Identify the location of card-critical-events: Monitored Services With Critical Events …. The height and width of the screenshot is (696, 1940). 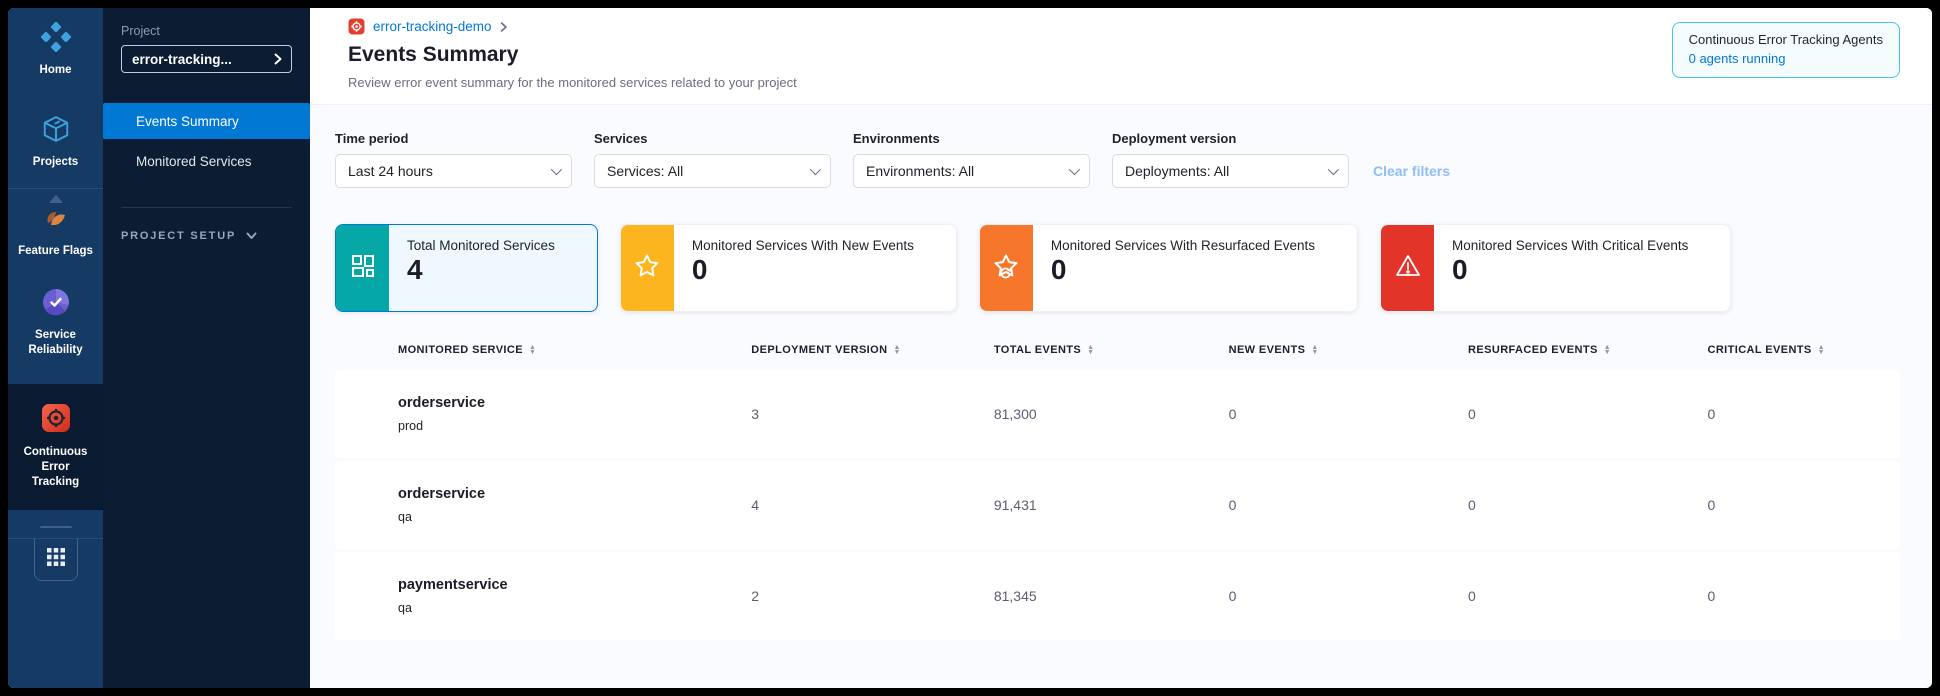
(1556, 268).